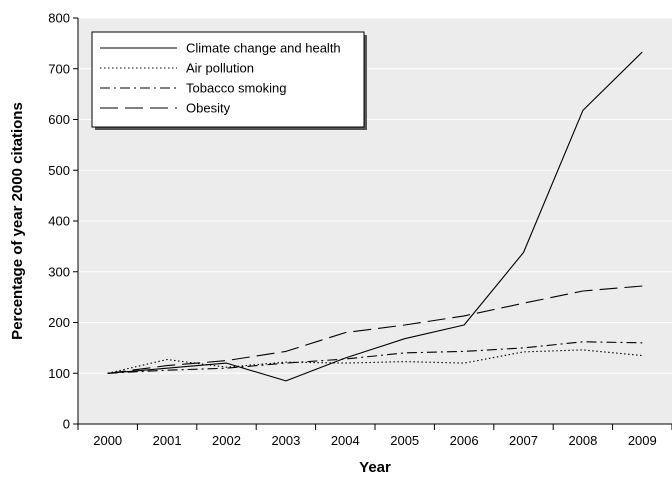 The image size is (672, 478). I want to click on x-tick-label: 2004, so click(345, 440).